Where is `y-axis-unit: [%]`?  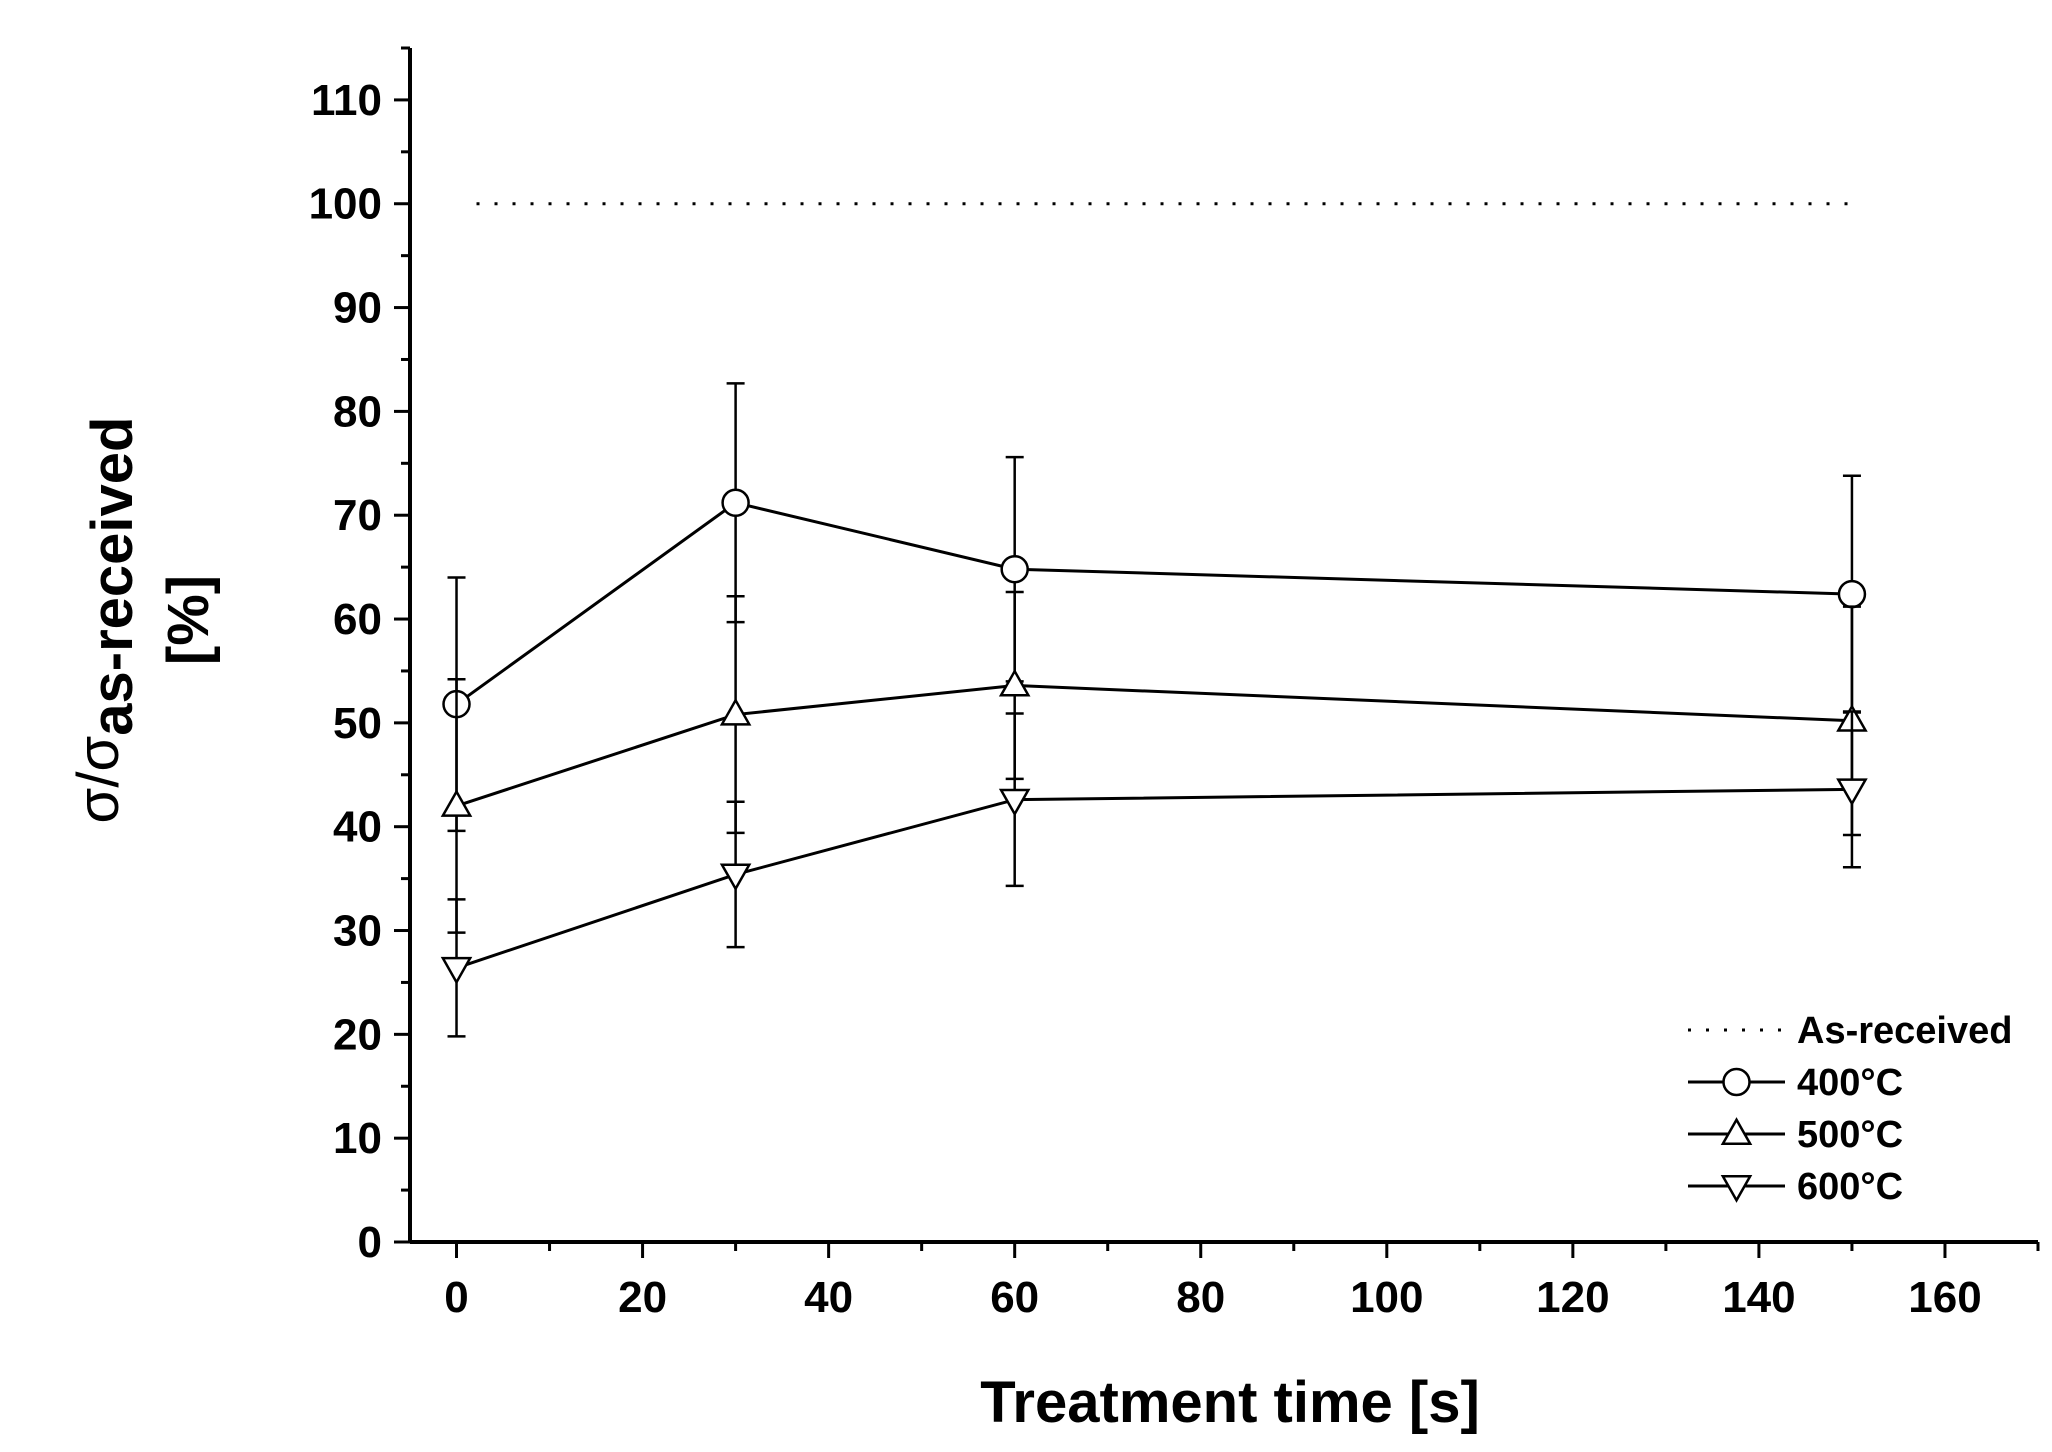
y-axis-unit: [%] is located at coordinates (188, 620).